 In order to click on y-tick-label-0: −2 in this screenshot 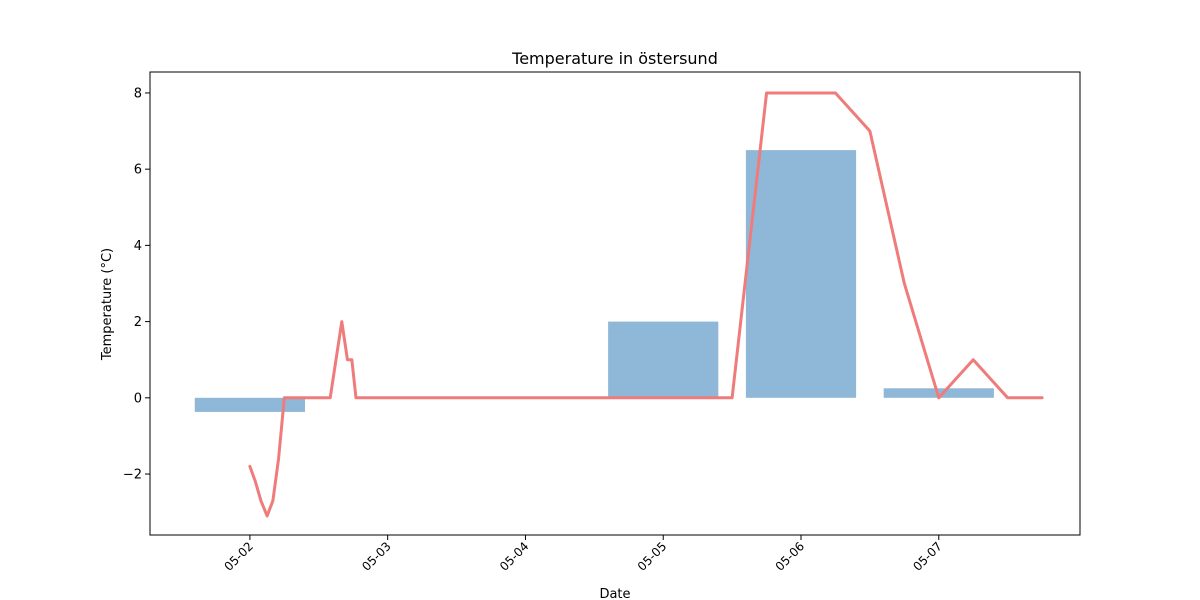, I will do `click(132, 475)`.